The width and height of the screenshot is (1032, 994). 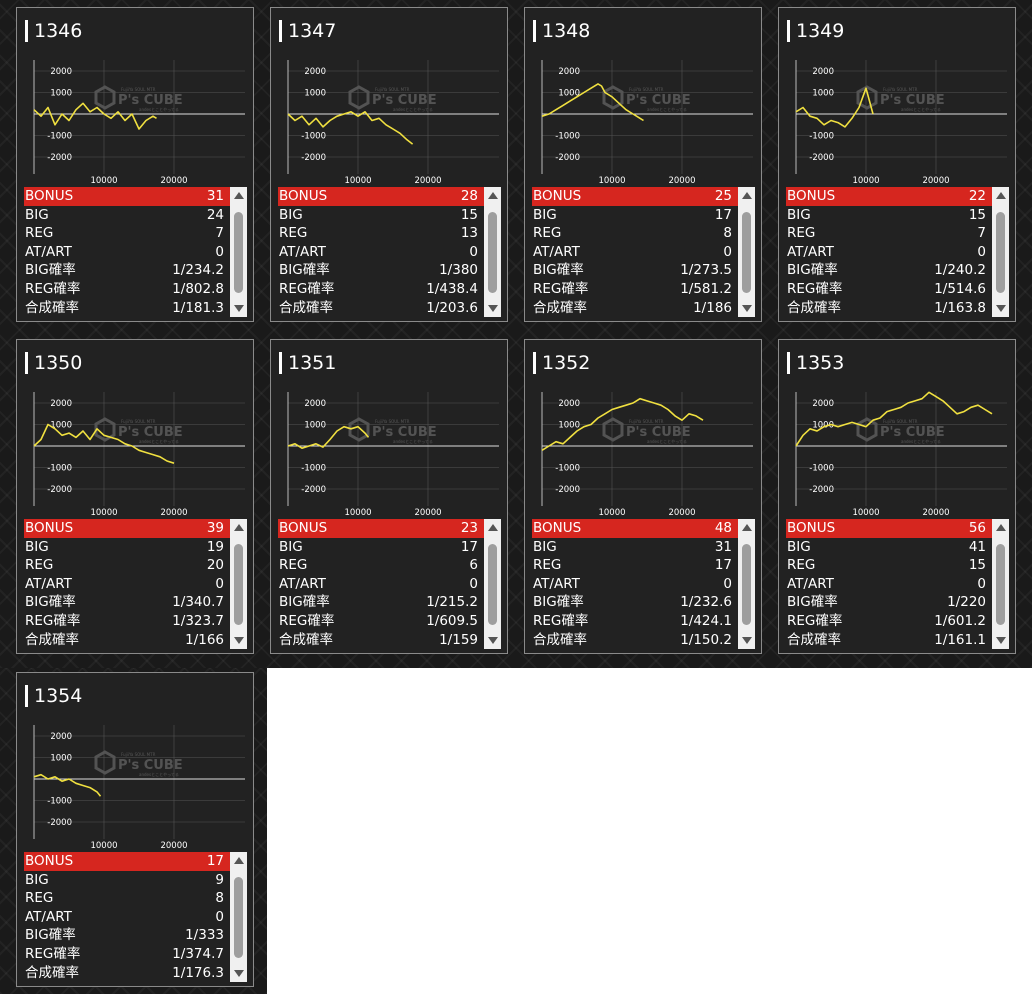 What do you see at coordinates (889, 528) in the screenshot?
I see `stat-row-bonus: BONUS 56` at bounding box center [889, 528].